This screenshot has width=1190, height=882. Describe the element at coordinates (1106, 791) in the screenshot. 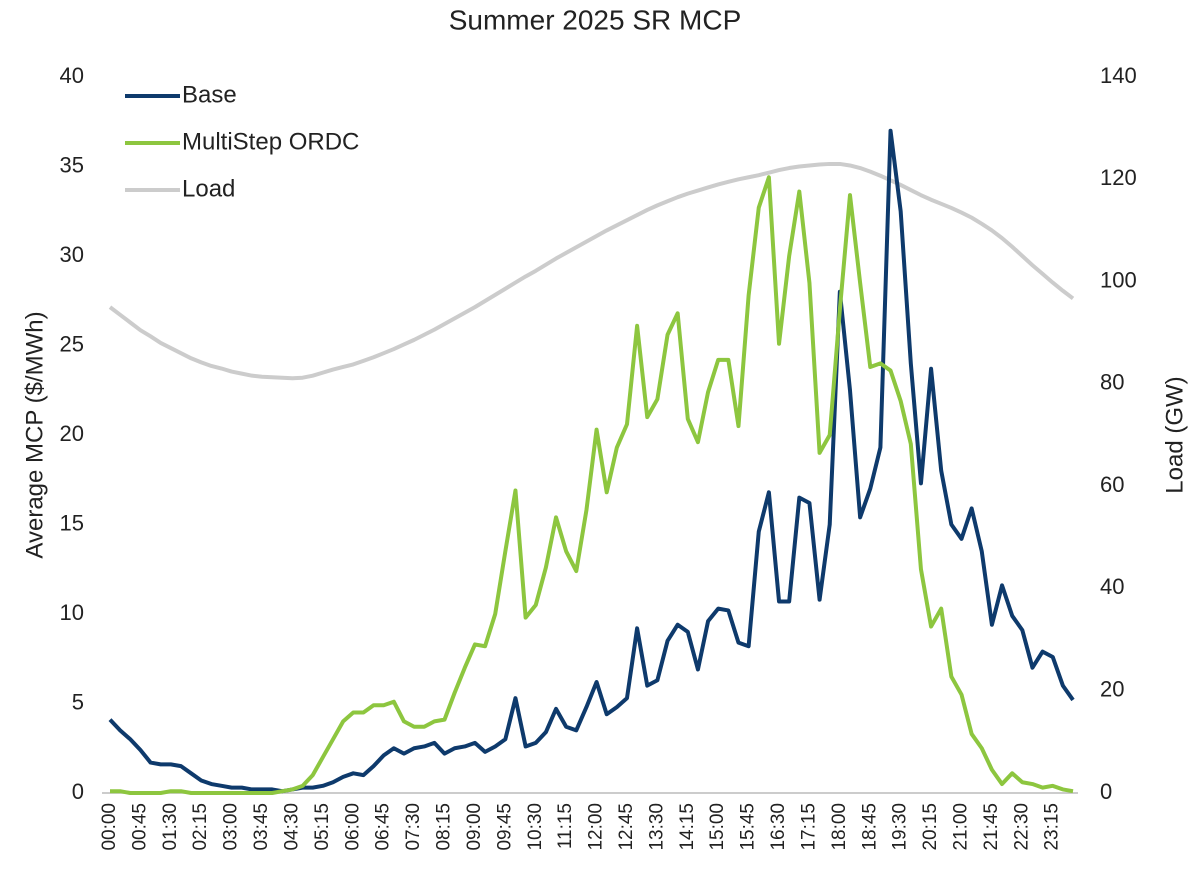

I see `y2-tick-label: 0` at that location.